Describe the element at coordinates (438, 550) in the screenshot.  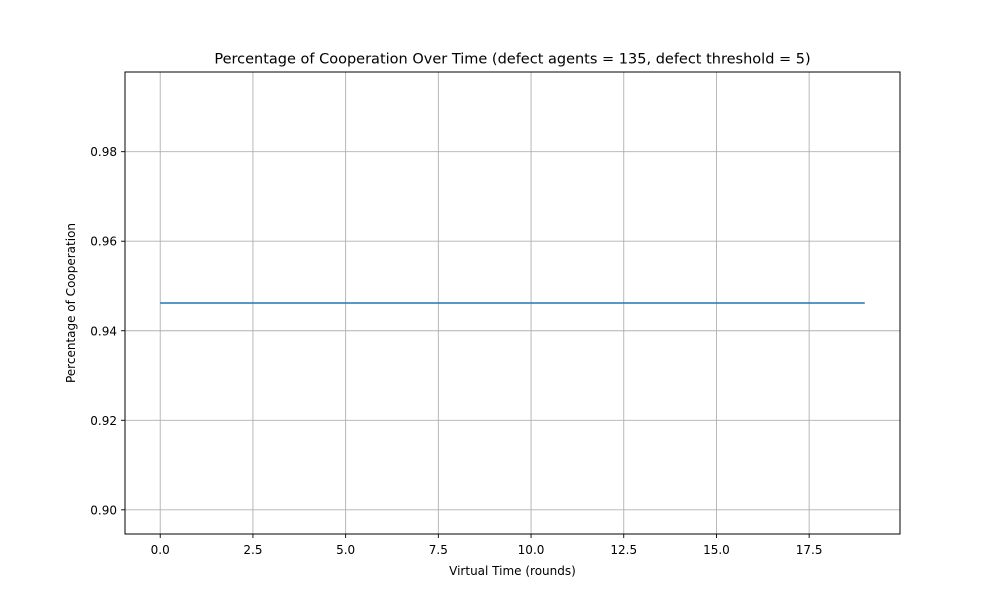
I see `x-tick-label: 7.5` at that location.